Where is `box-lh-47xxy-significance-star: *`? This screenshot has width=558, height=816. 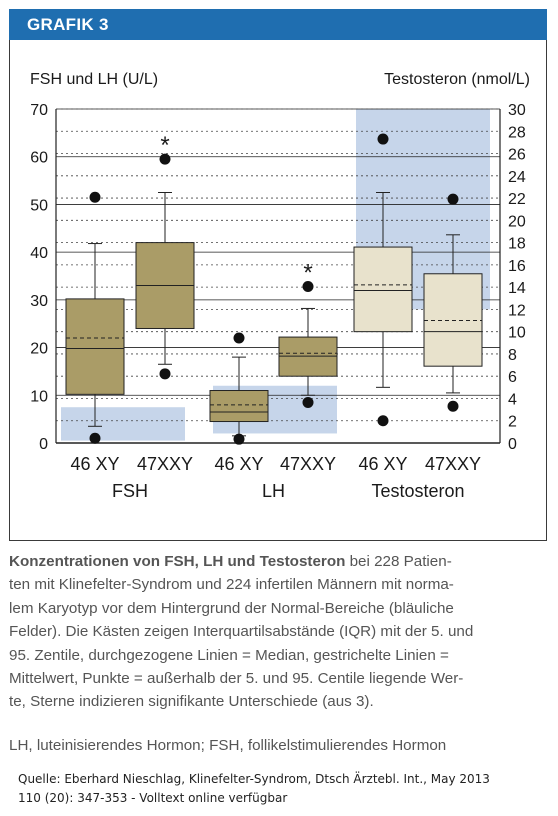 box-lh-47xxy-significance-star: * is located at coordinates (307, 272).